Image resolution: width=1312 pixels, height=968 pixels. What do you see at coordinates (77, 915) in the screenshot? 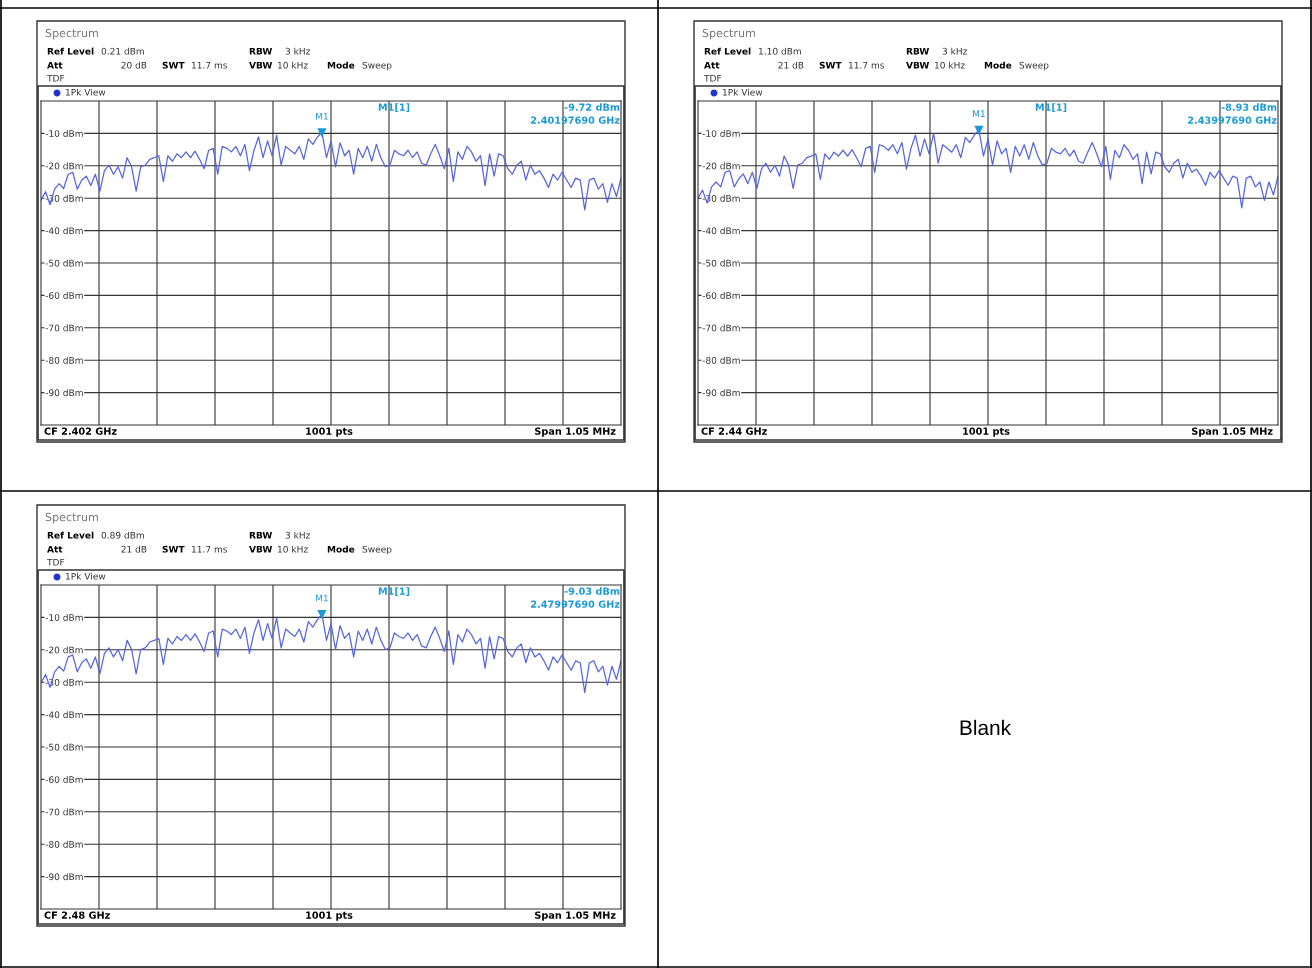
I see `text: CF 2.48 GHz` at bounding box center [77, 915].